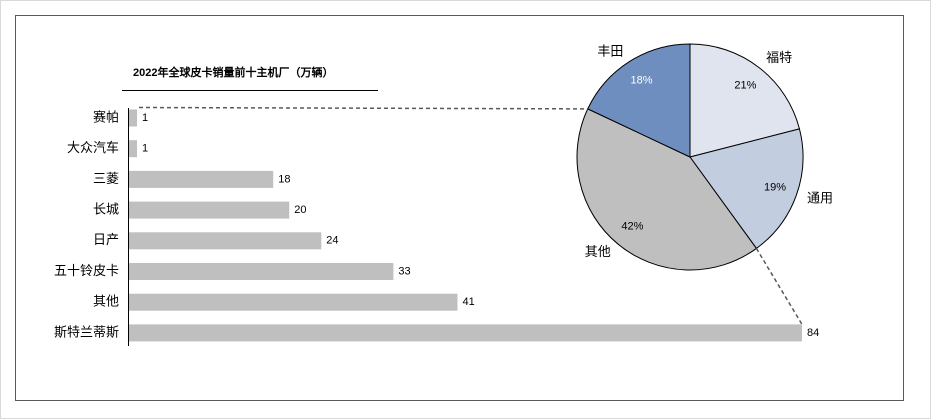 The width and height of the screenshot is (931, 419). What do you see at coordinates (106, 116) in the screenshot?
I see `category-label: 赛帕` at bounding box center [106, 116].